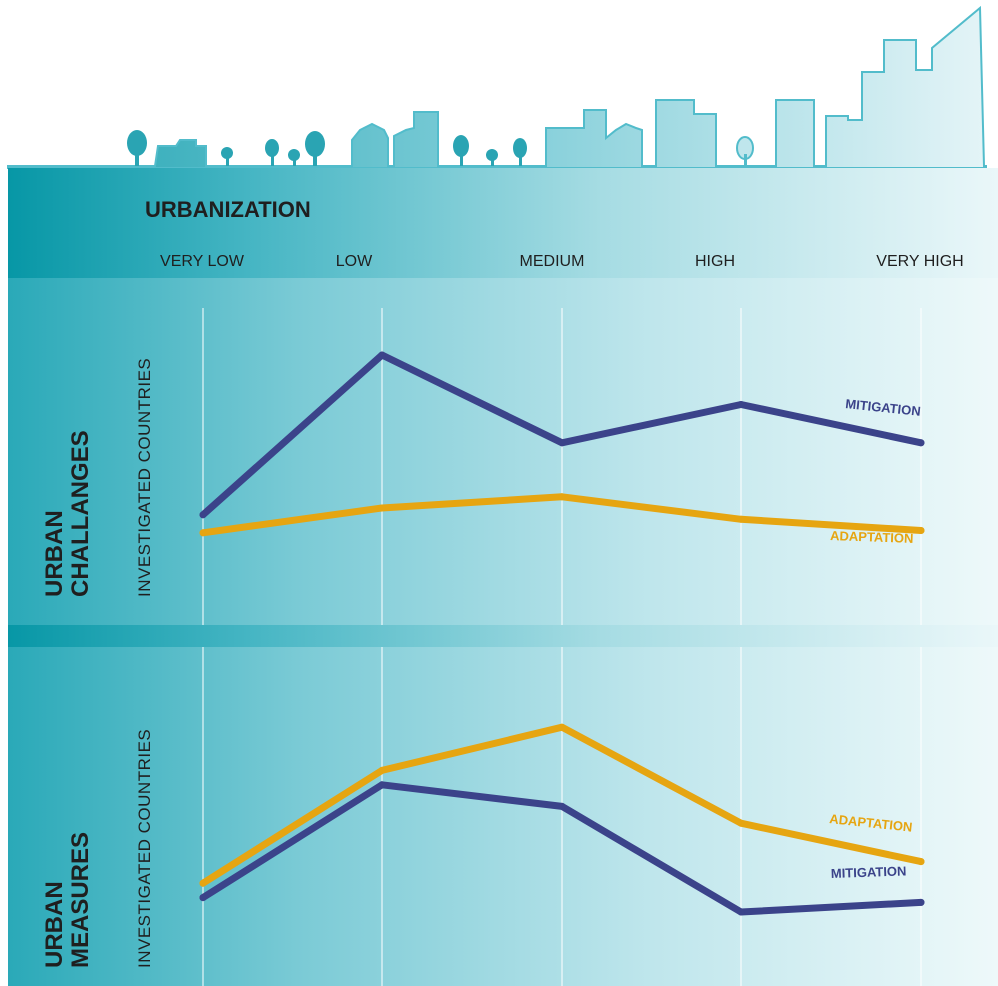 Image resolution: width=998 pixels, height=986 pixels. Describe the element at coordinates (227, 160) in the screenshot. I see `tree-2-trunk` at that location.